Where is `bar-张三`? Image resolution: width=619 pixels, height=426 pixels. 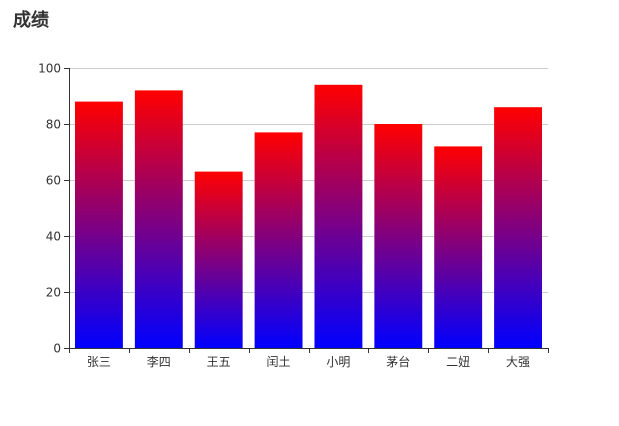 bar-张三 is located at coordinates (98, 224).